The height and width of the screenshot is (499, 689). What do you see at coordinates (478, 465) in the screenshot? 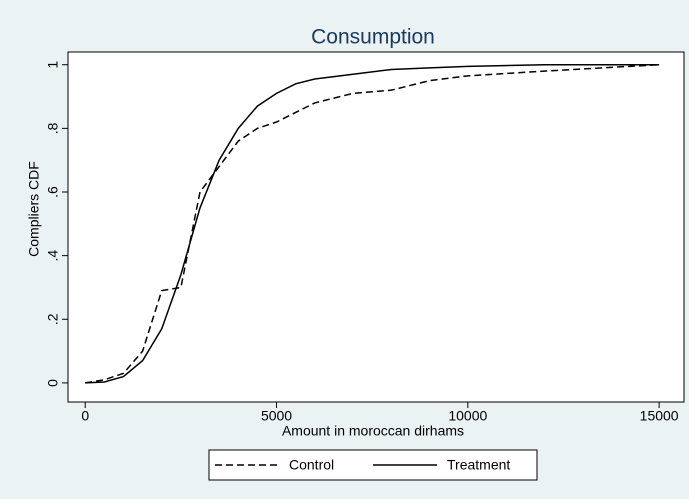
I see `legend-label: Treatment` at bounding box center [478, 465].